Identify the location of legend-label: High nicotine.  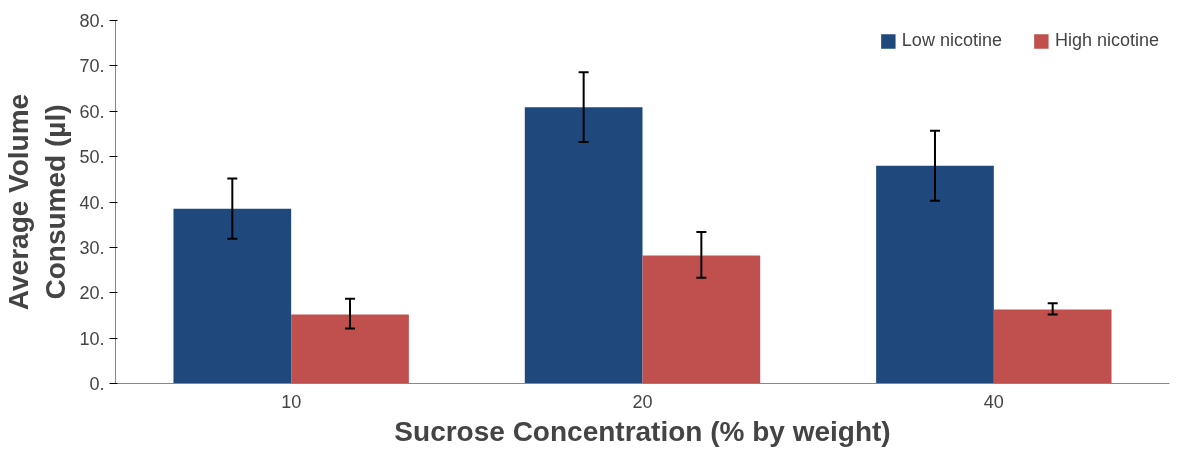
(1106, 40).